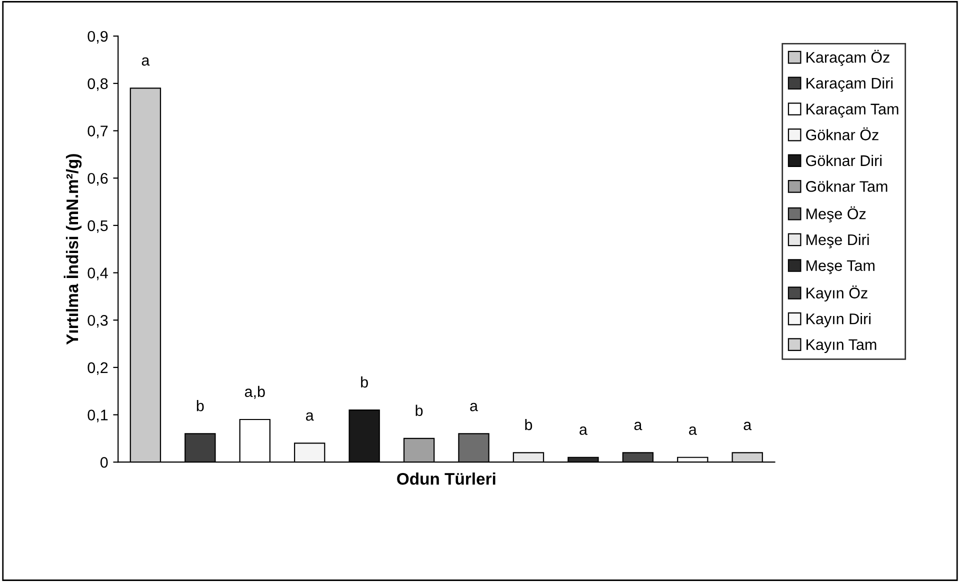 Image resolution: width=960 pixels, height=582 pixels. Describe the element at coordinates (98, 416) in the screenshot. I see `y-tick-label: 0,1` at that location.